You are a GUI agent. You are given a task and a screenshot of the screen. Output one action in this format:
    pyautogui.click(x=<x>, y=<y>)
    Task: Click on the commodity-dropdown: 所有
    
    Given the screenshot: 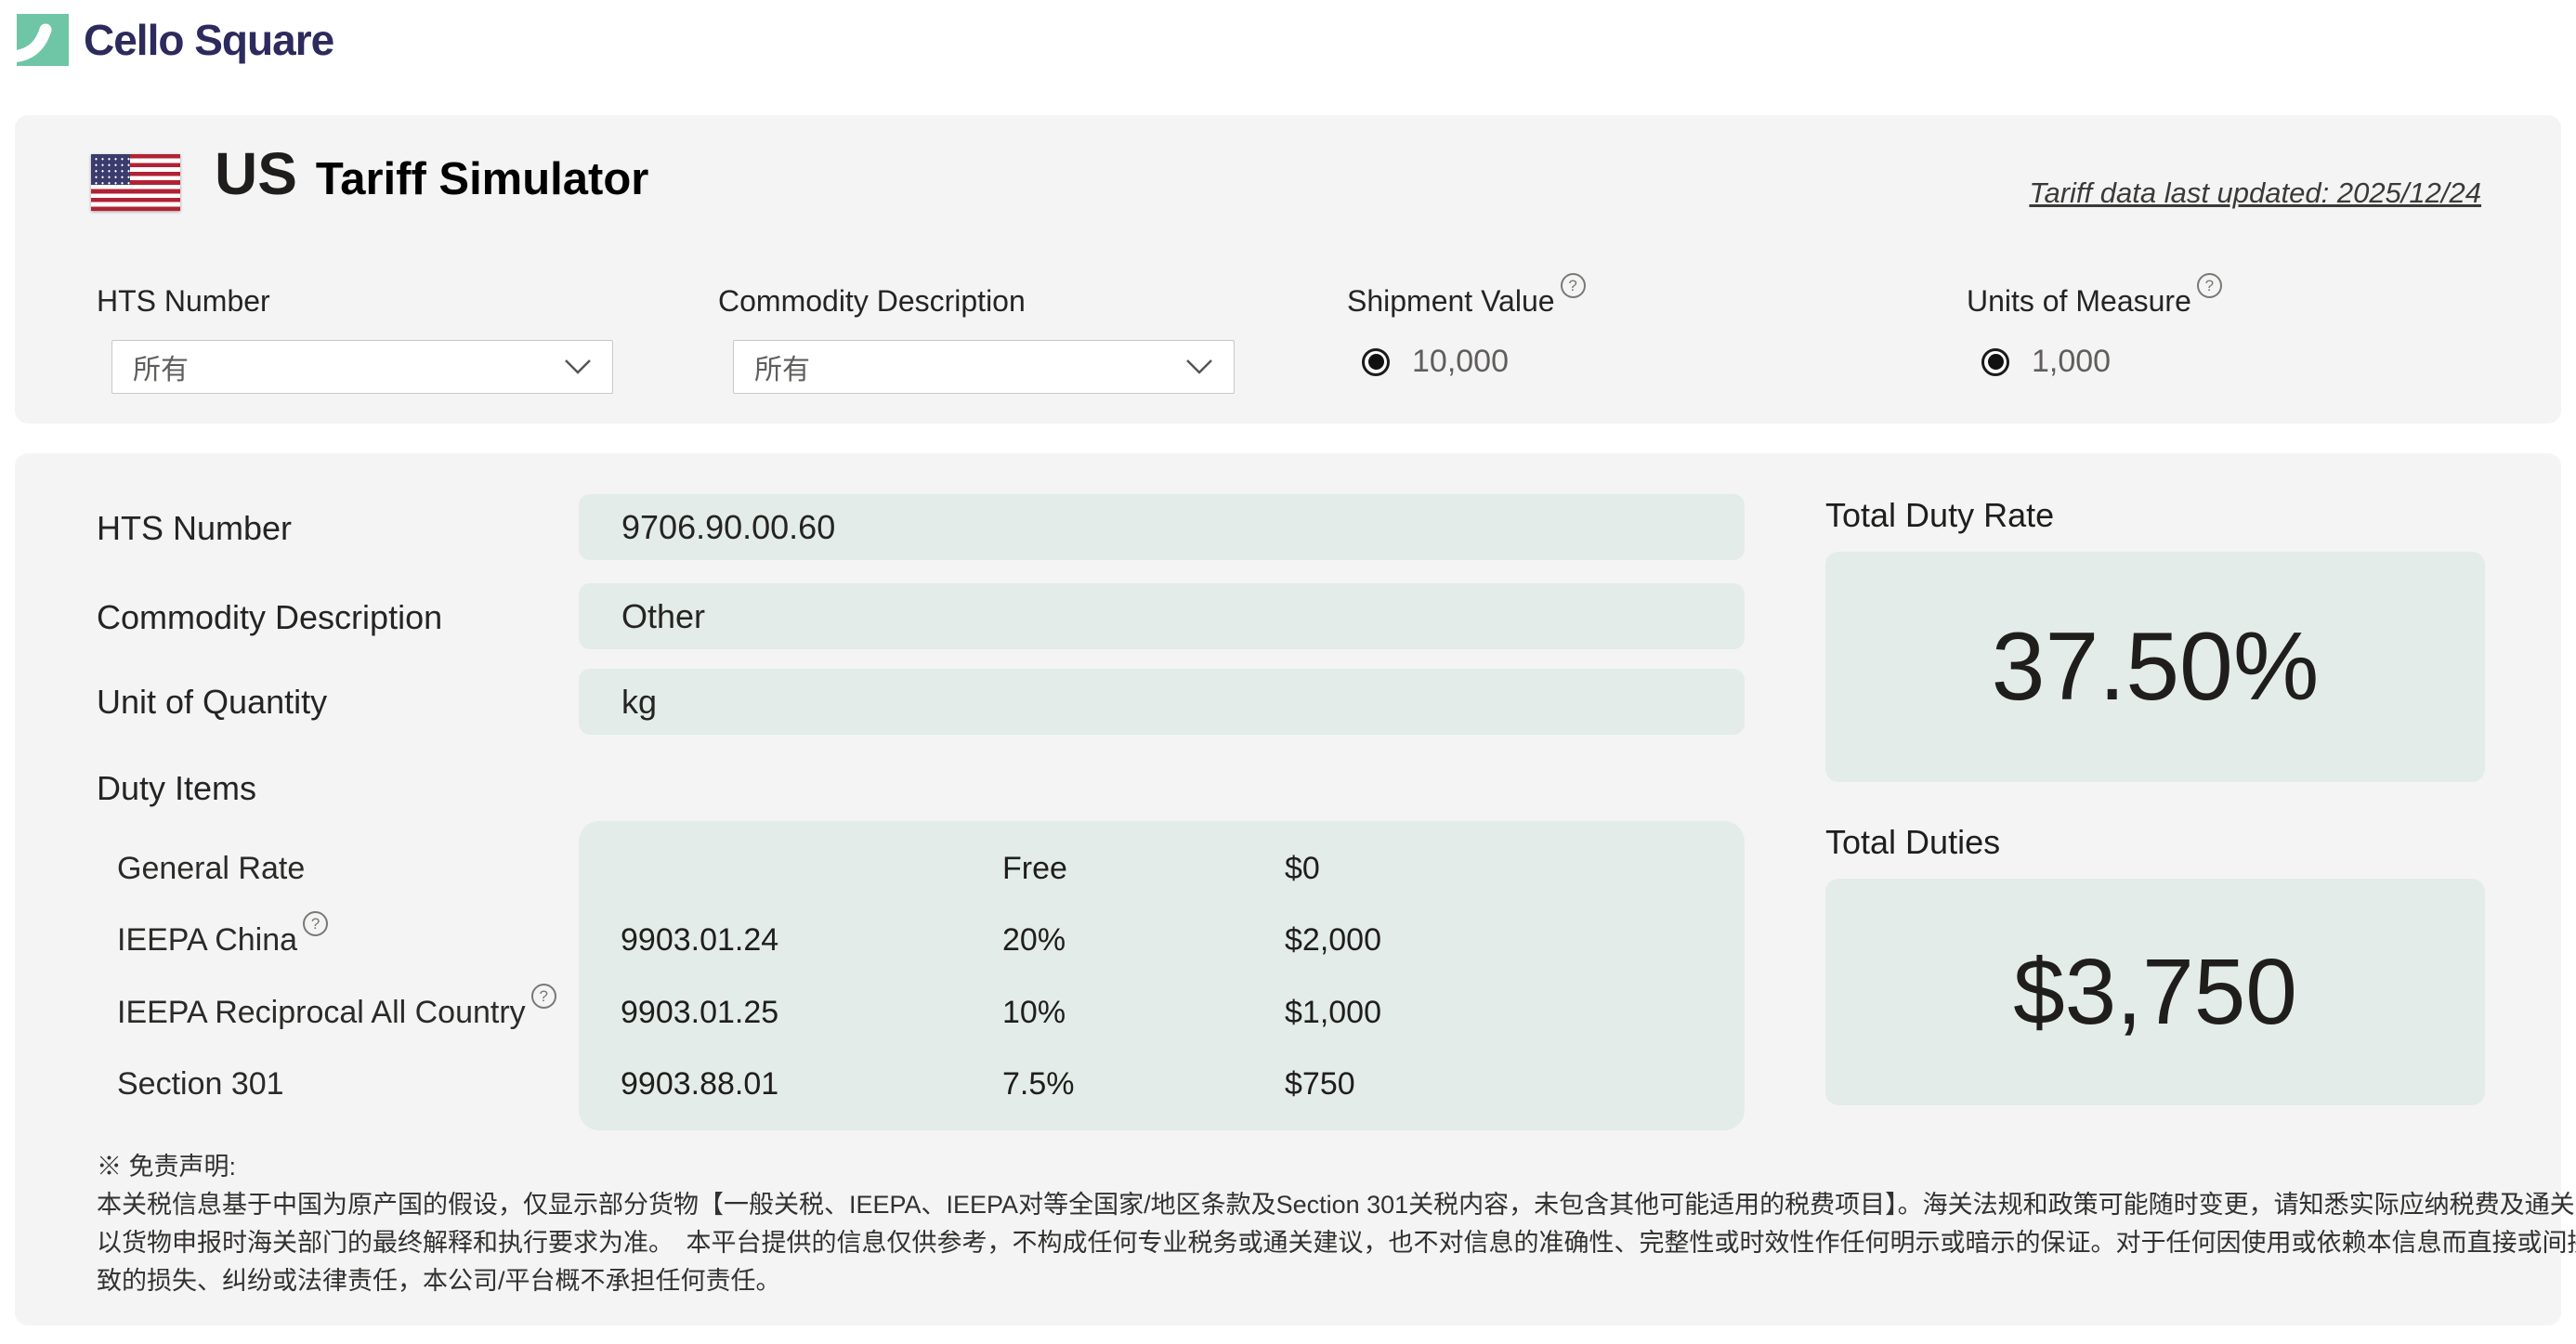 What is the action you would take?
    pyautogui.click(x=984, y=367)
    